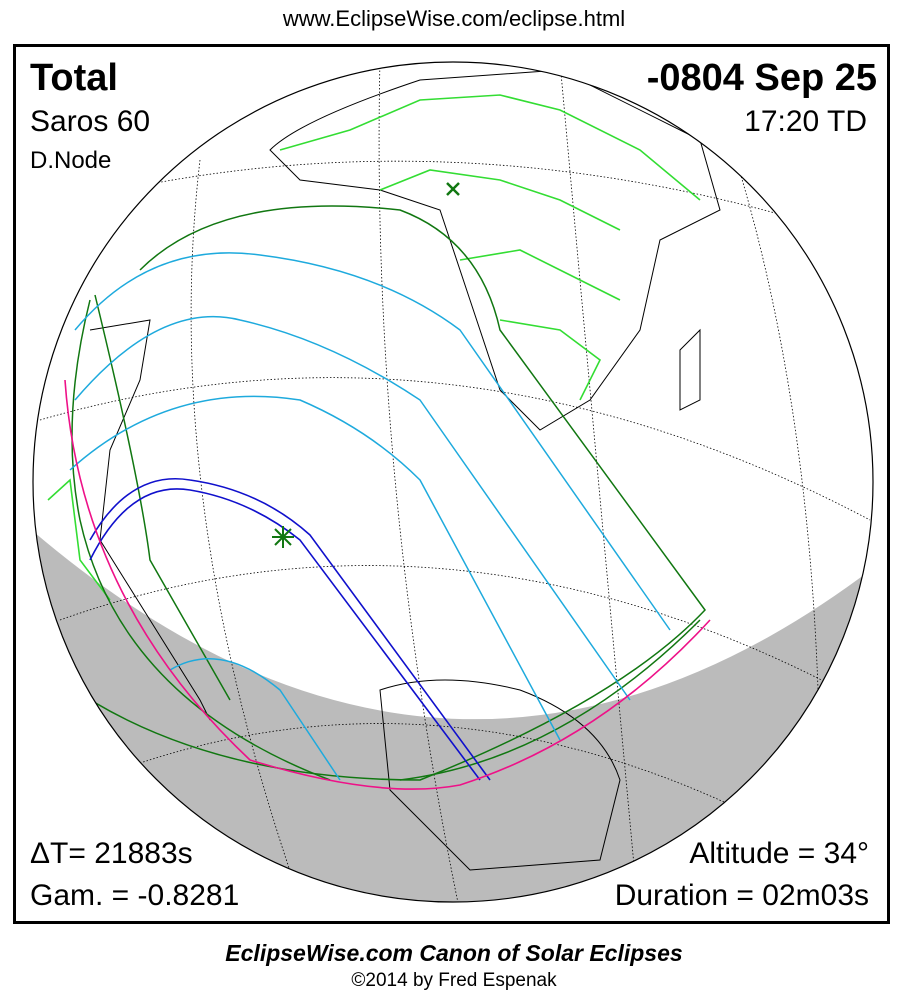 The width and height of the screenshot is (908, 1004). Describe the element at coordinates (761, 78) in the screenshot. I see `eclipse-date: -0804 Sep 25` at that location.